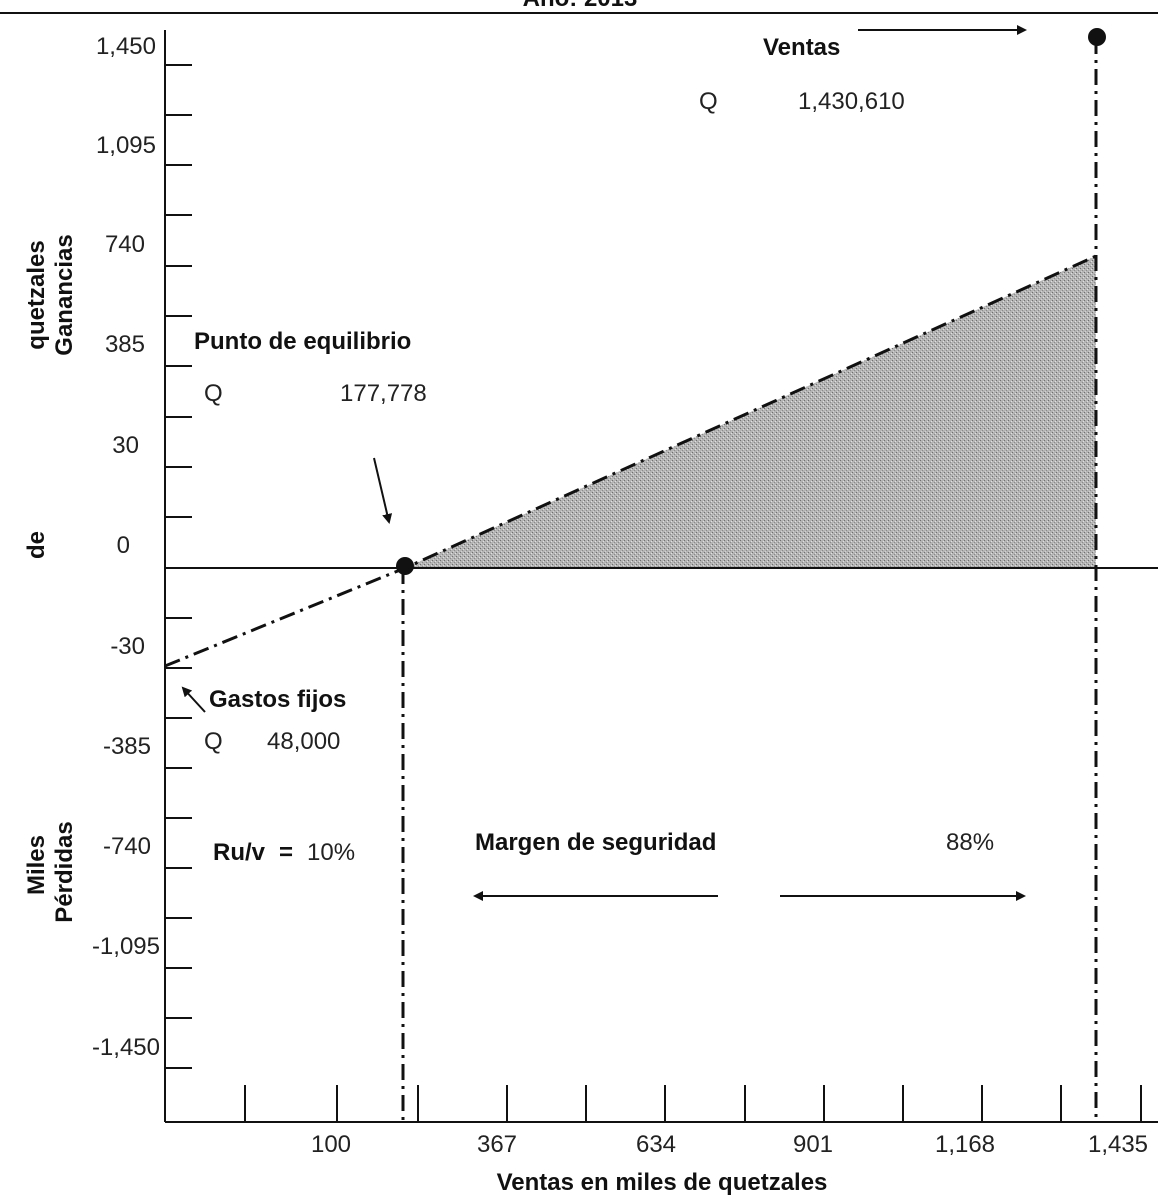  I want to click on x-tick-label: 634, so click(656, 1144).